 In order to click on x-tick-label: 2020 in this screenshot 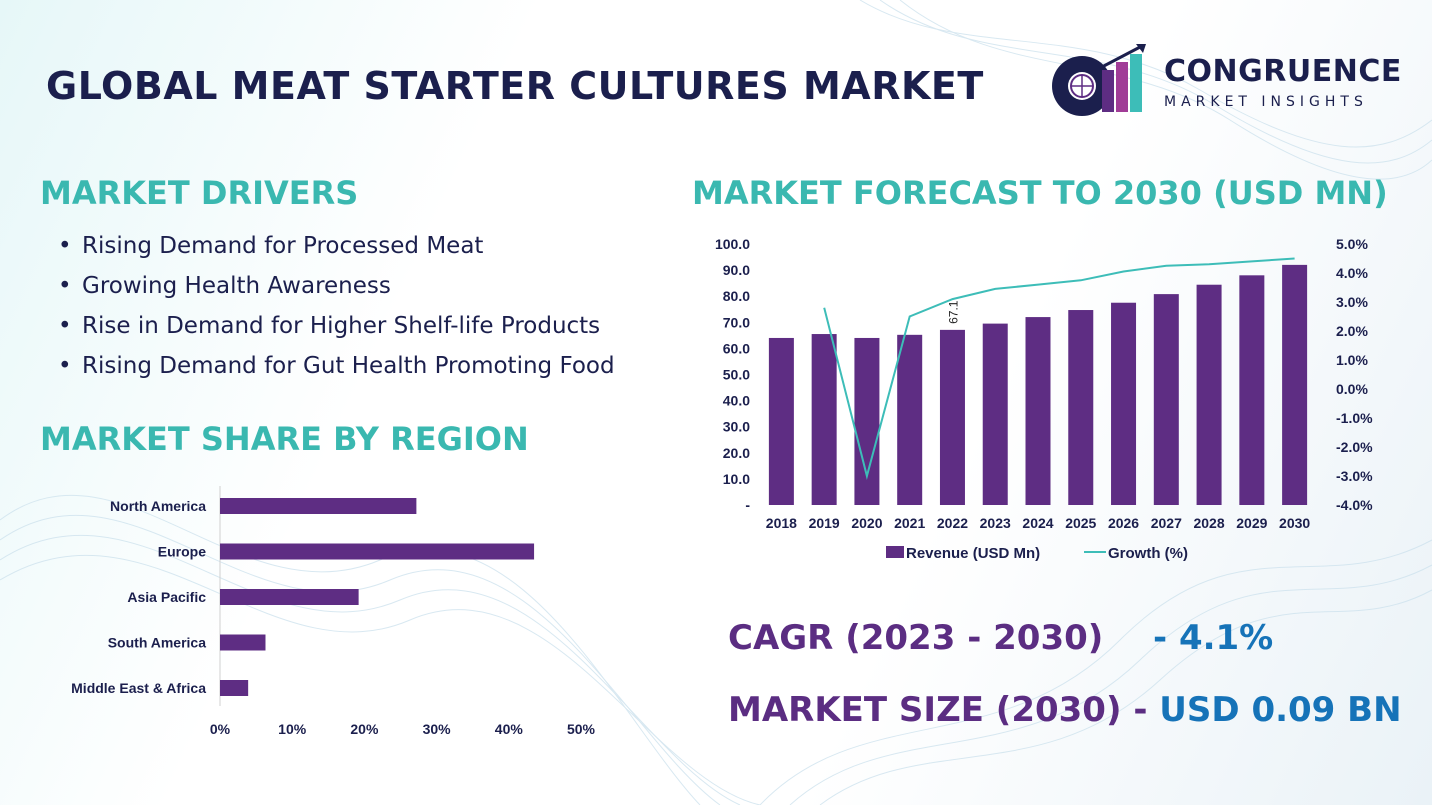, I will do `click(866, 523)`.